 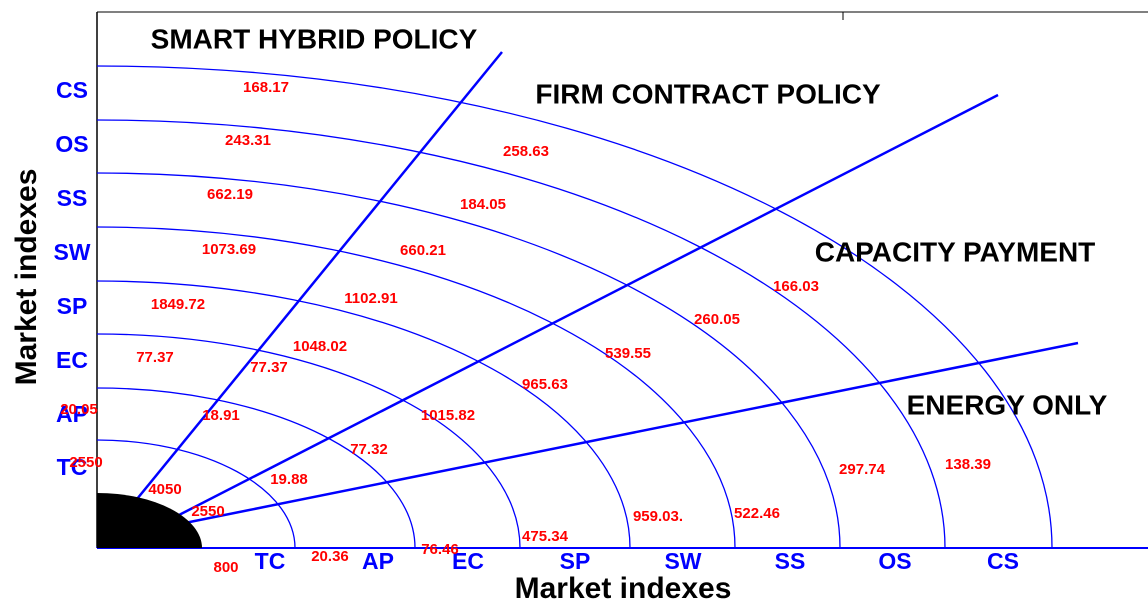 I want to click on value-label: 18.91, so click(x=221, y=415).